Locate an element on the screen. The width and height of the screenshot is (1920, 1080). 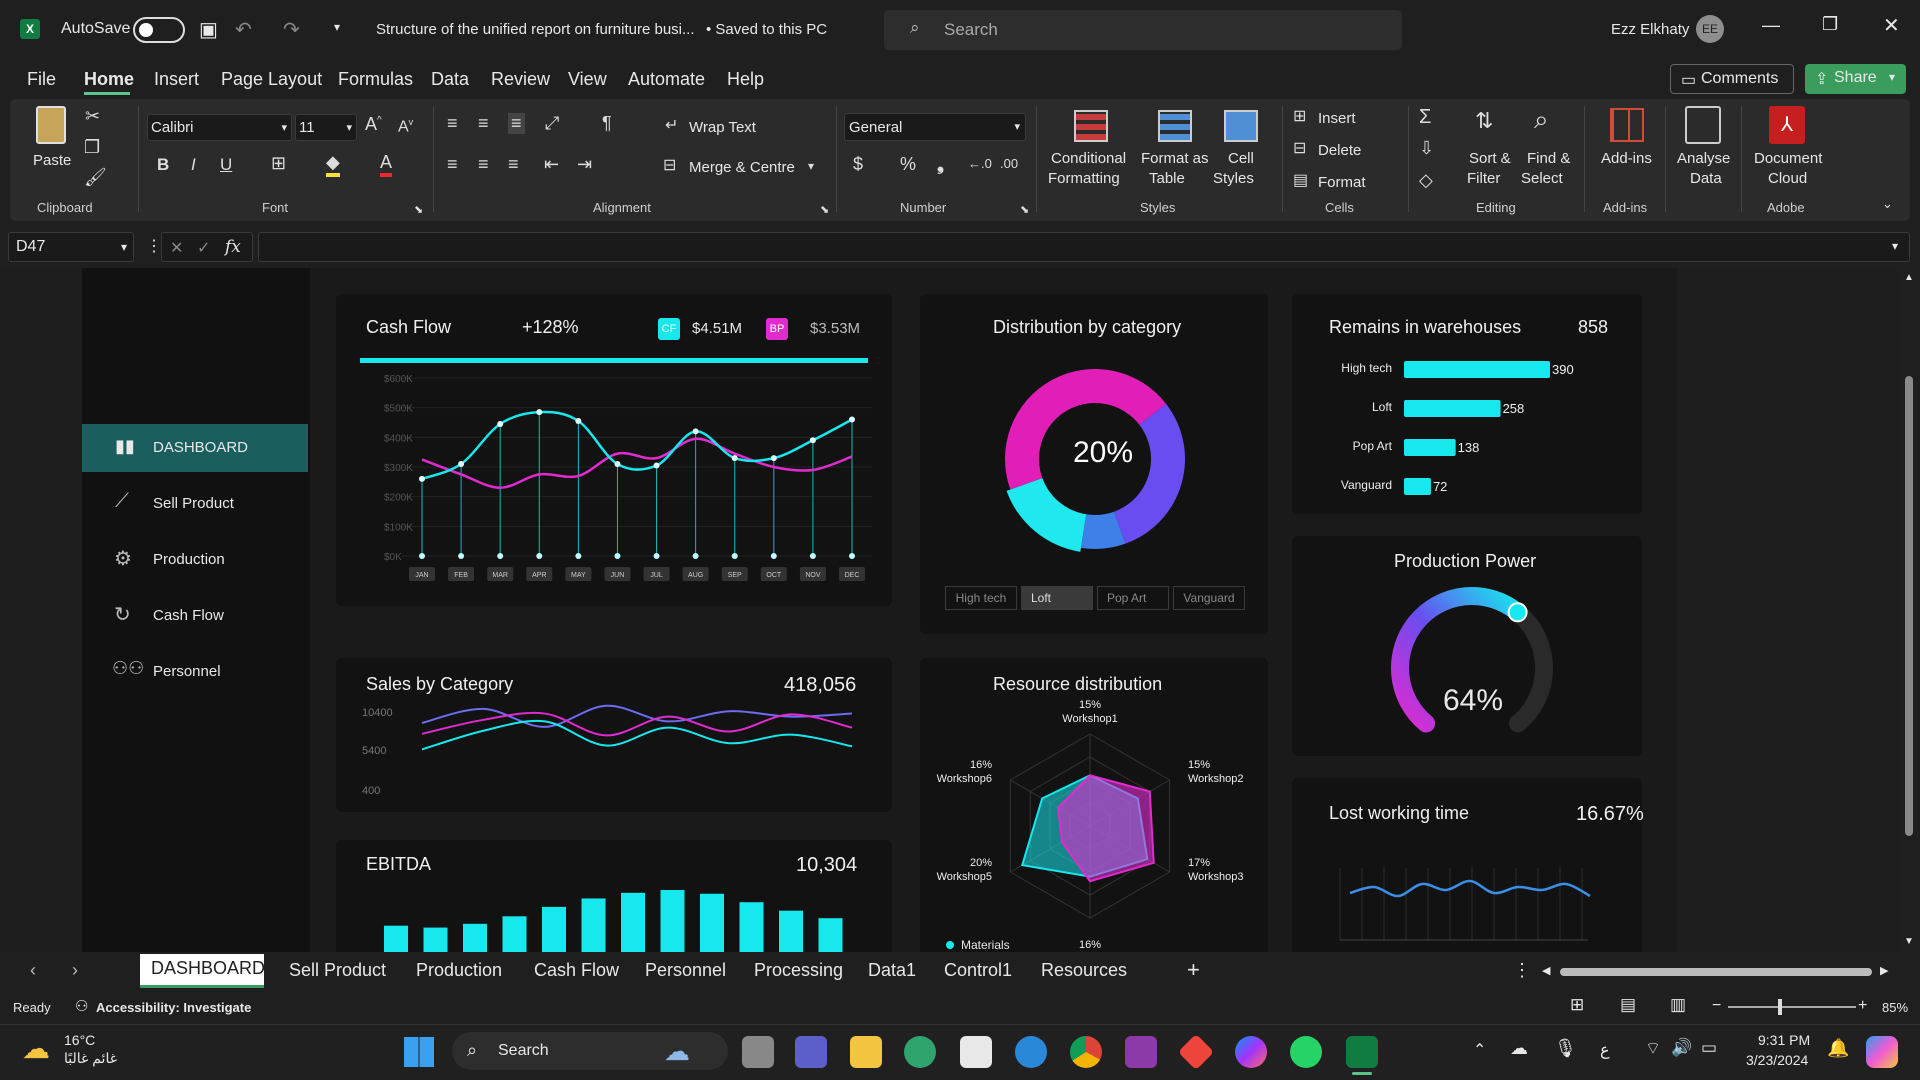
file-explorer-icon is located at coordinates (866, 1052).